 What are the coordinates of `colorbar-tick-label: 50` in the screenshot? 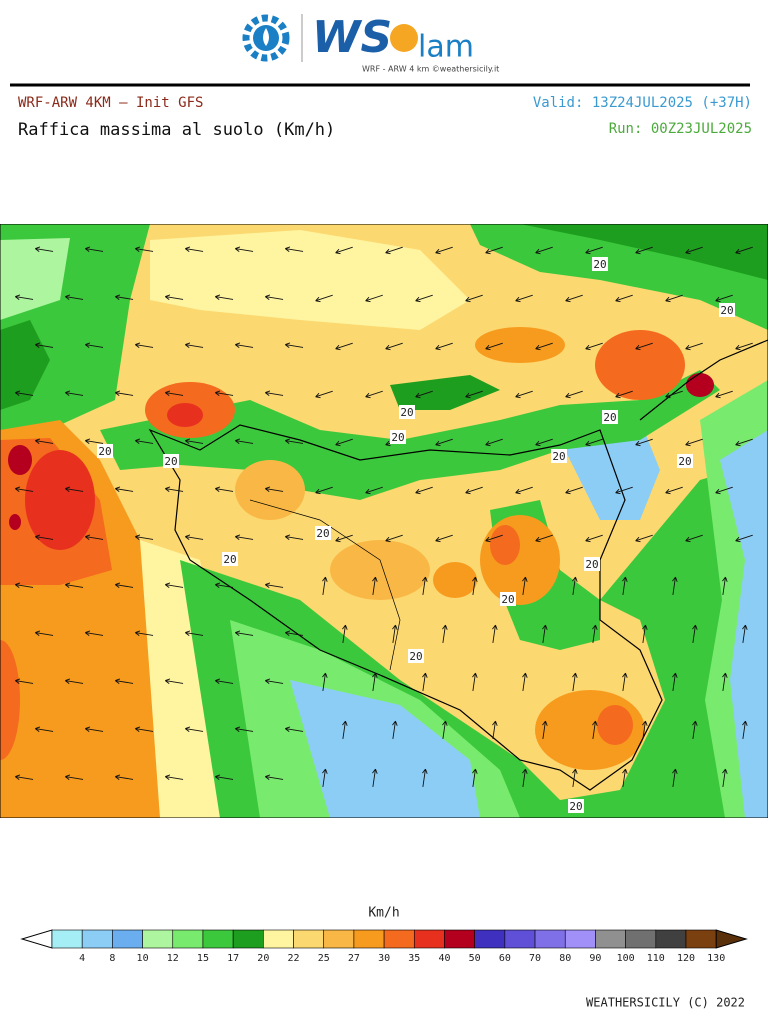 It's located at (475, 958).